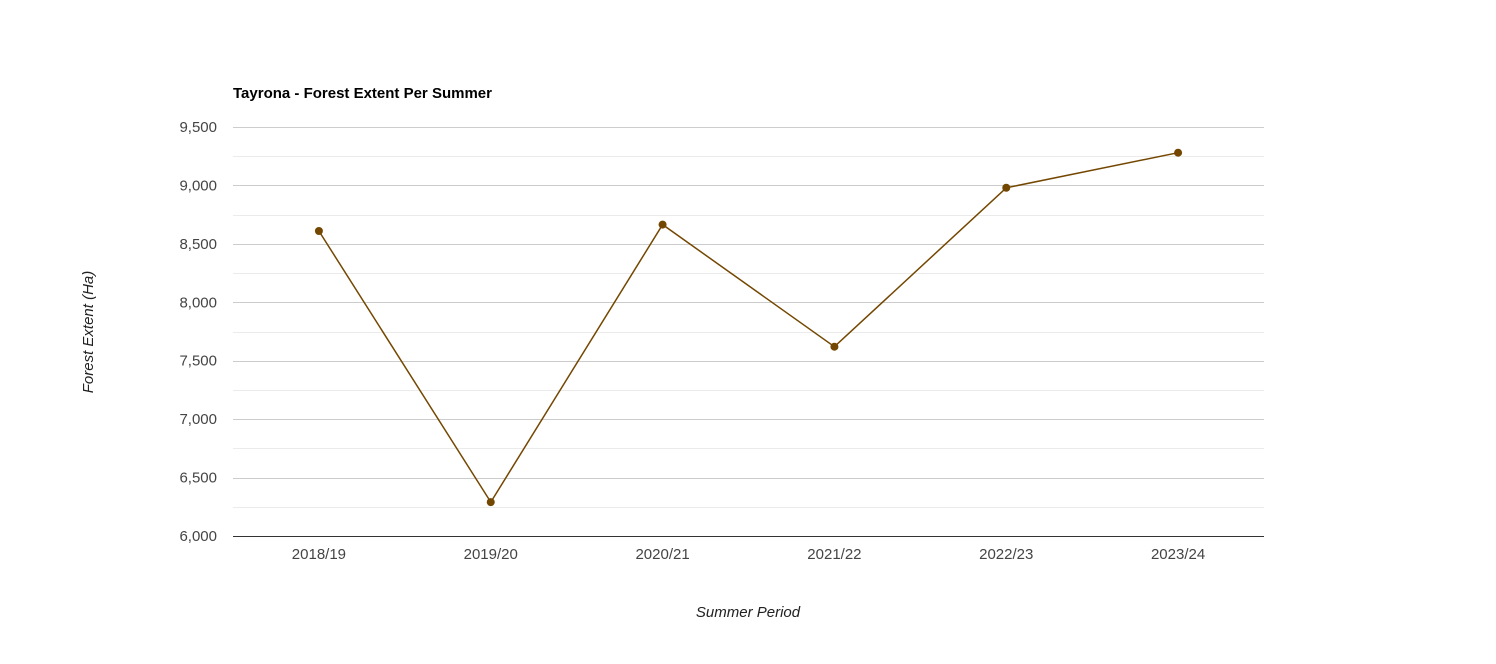 The width and height of the screenshot is (1496, 664). Describe the element at coordinates (198, 419) in the screenshot. I see `y-tick-label: 7,000` at that location.